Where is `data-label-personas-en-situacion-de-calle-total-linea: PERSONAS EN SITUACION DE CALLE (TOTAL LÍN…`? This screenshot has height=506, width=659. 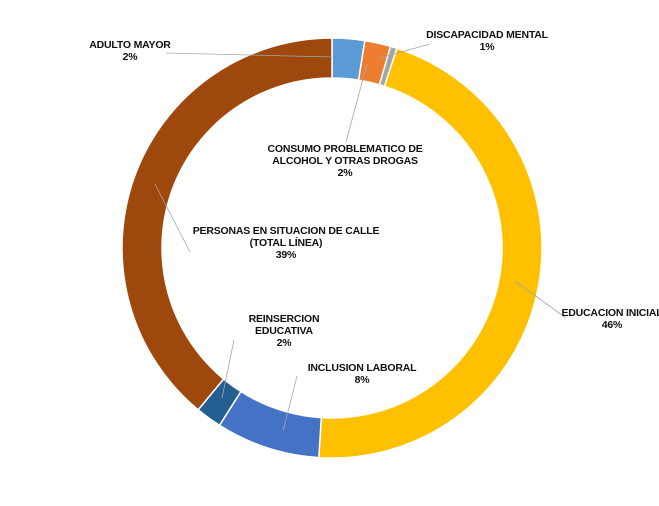 data-label-personas-en-situacion-de-calle-total-linea: PERSONAS EN SITUACION DE CALLE (TOTAL LÍN… is located at coordinates (286, 243).